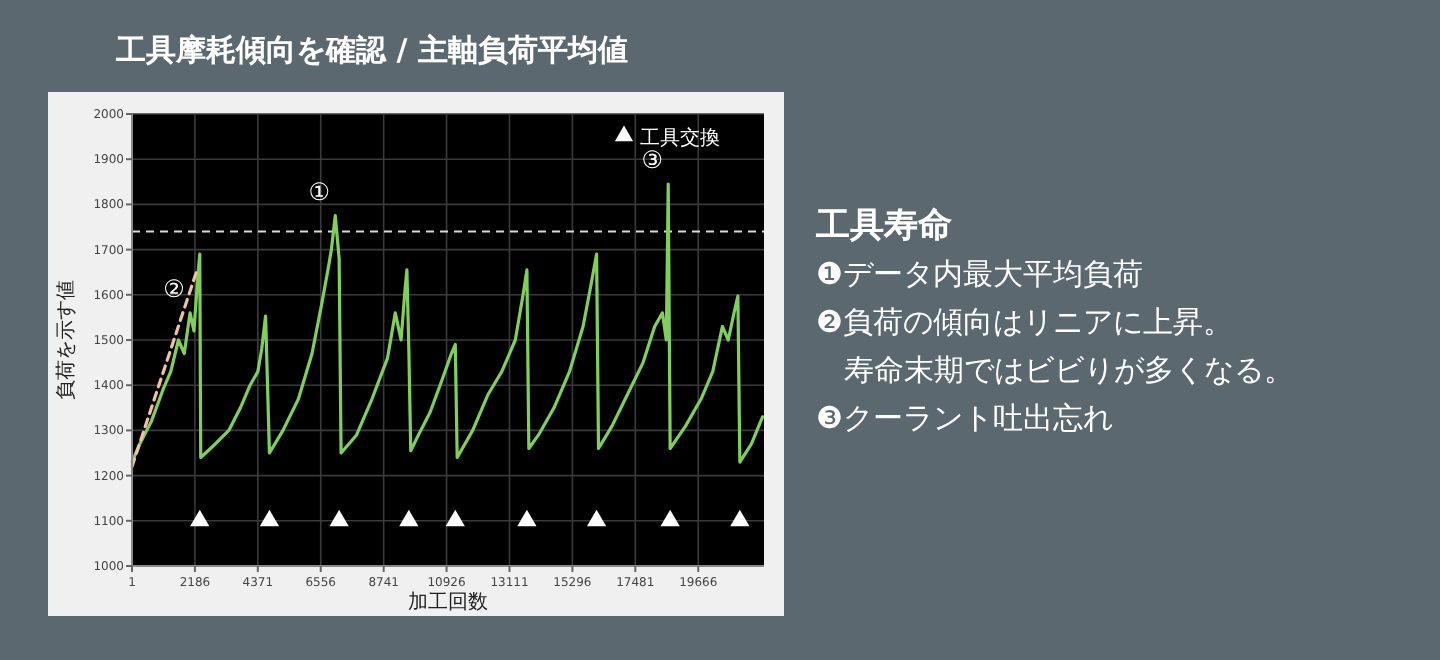 Image resolution: width=1440 pixels, height=660 pixels. Describe the element at coordinates (680, 138) in the screenshot. I see `legend-label: 工具交換` at that location.